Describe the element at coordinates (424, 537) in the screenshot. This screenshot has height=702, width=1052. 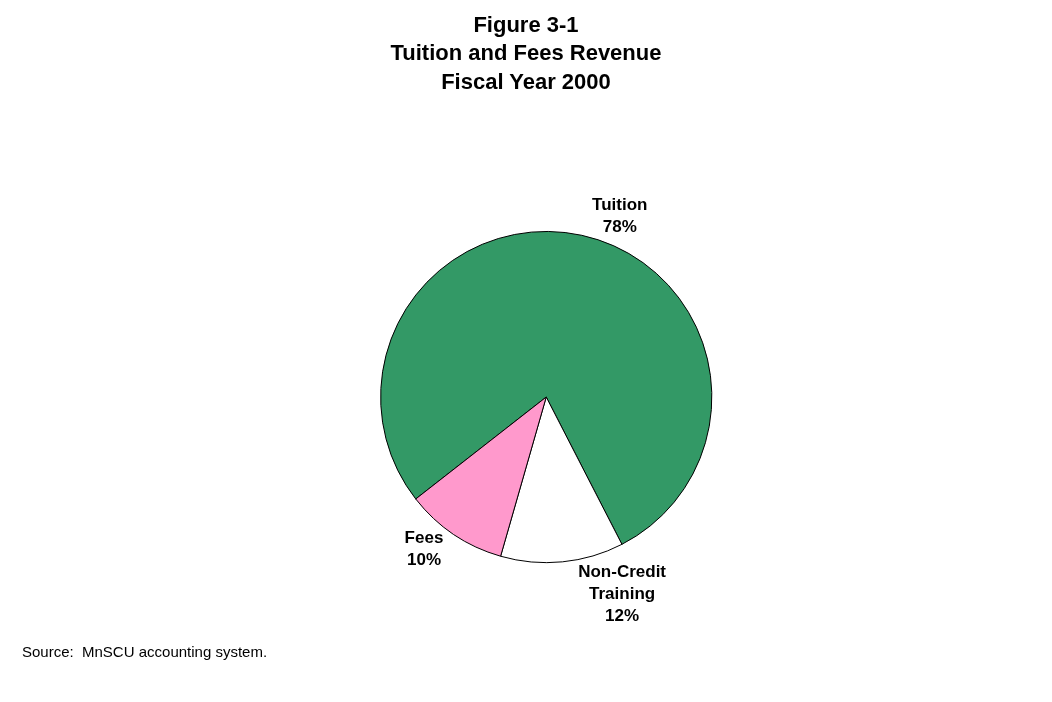
I see `slice-label: Fees` at that location.